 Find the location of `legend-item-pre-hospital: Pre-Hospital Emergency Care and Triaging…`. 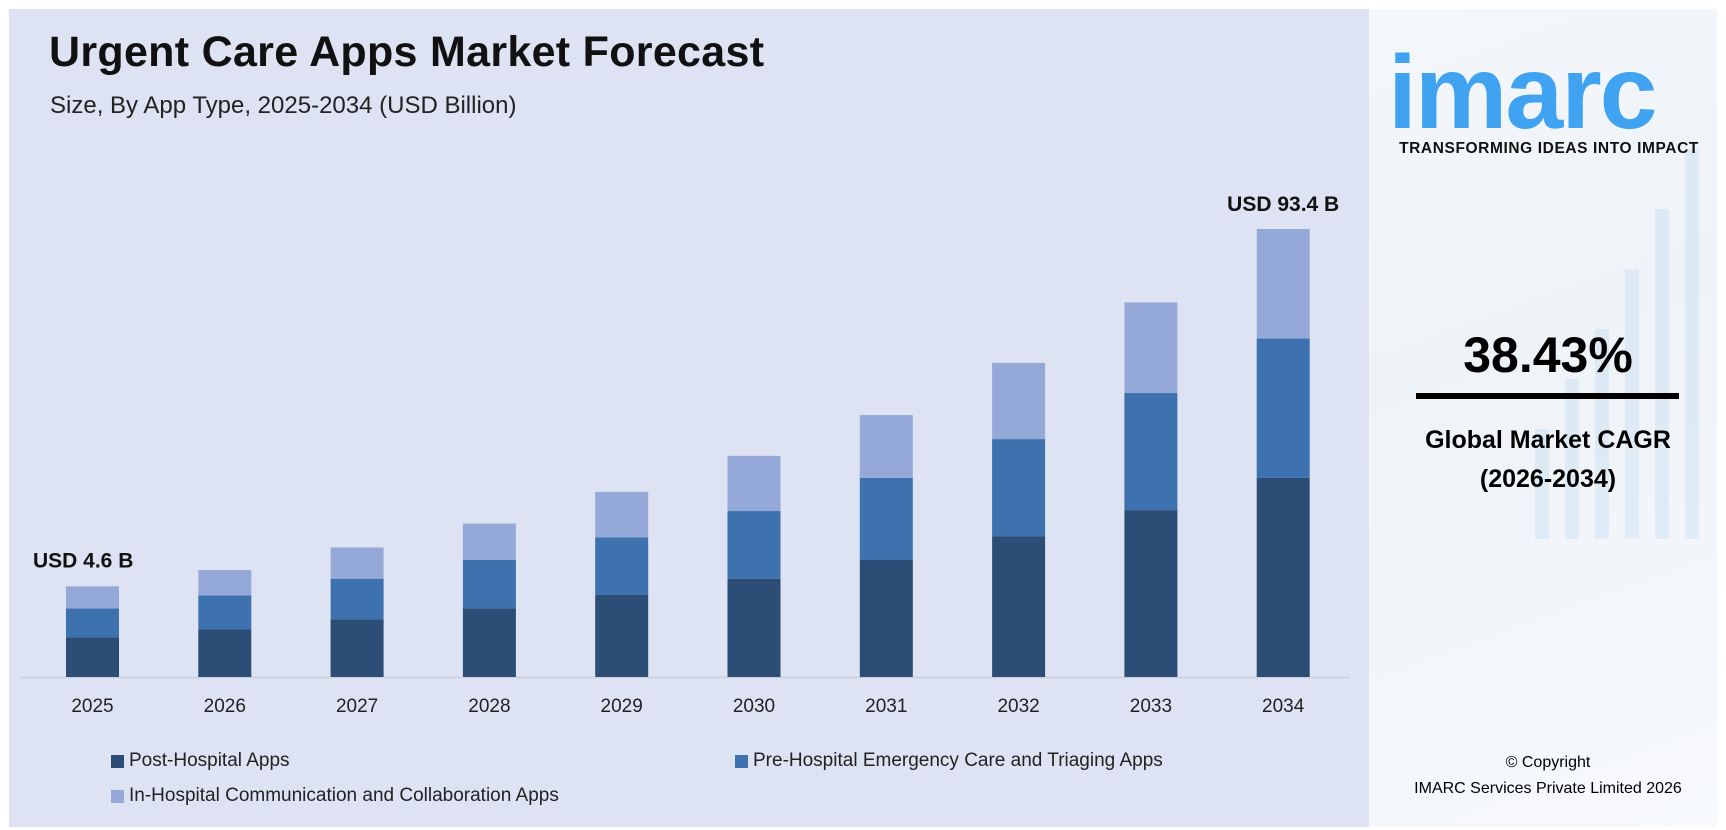

legend-item-pre-hospital: Pre-Hospital Emergency Care and Triaging… is located at coordinates (949, 761).